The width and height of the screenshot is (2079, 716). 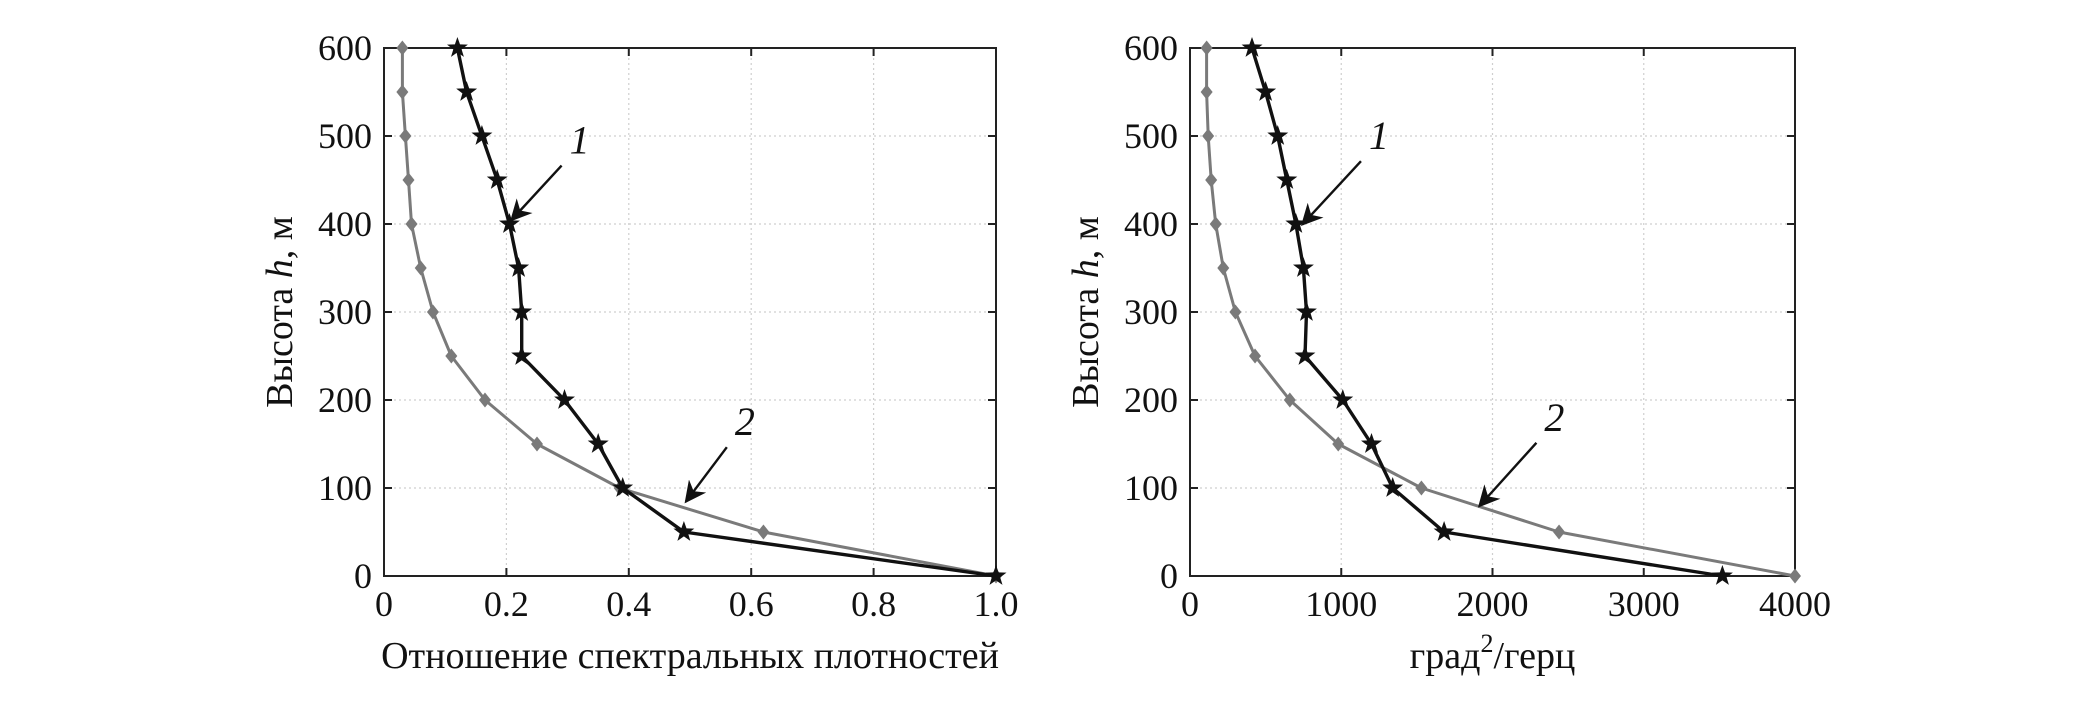 I want to click on chart2-x-tick-label: 1000, so click(x=1341, y=604).